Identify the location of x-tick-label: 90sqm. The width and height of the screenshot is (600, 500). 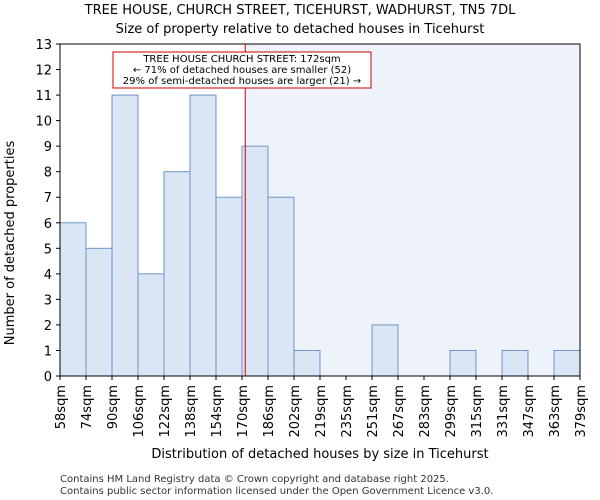
(113, 407).